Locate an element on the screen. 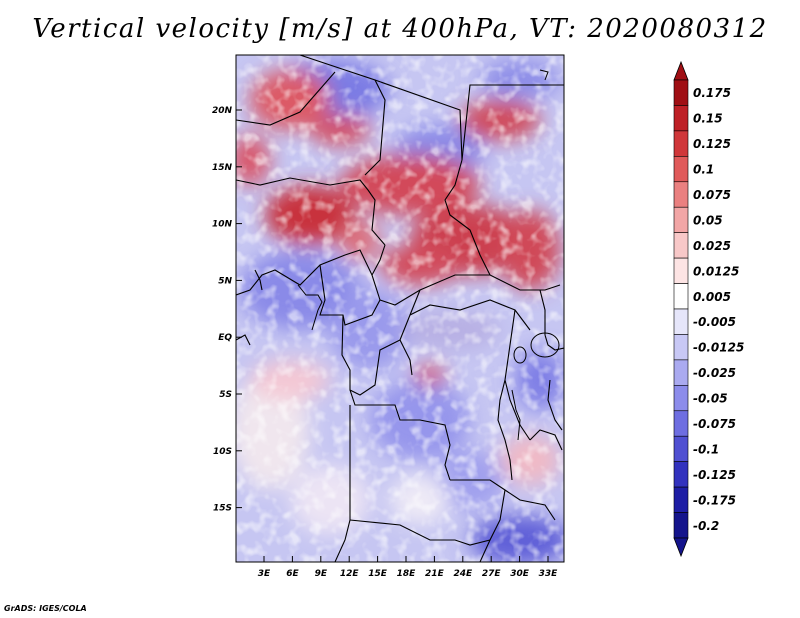  lon-label: 9E is located at coordinates (321, 574).